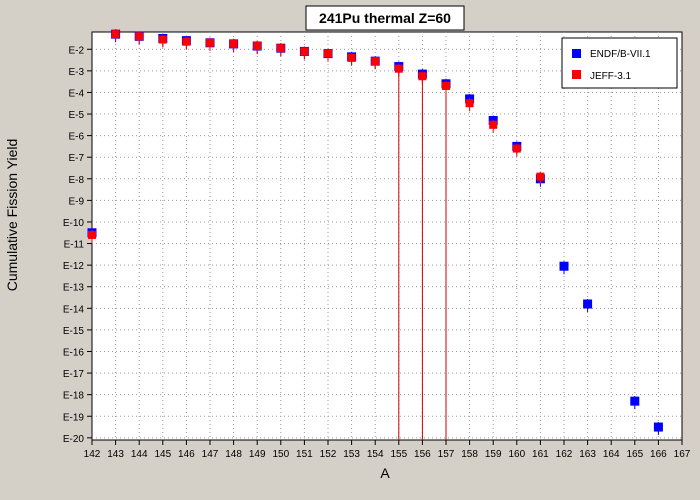  What do you see at coordinates (398, 454) in the screenshot?
I see `x-tick-label: 155` at bounding box center [398, 454].